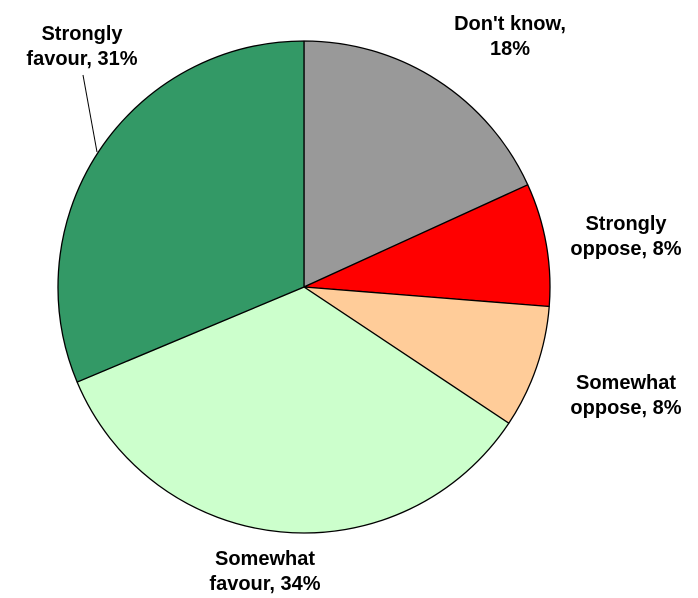 Image resolution: width=698 pixels, height=598 pixels. What do you see at coordinates (264, 571) in the screenshot?
I see `slice-label-3: Somewhat favour, 34%` at bounding box center [264, 571].